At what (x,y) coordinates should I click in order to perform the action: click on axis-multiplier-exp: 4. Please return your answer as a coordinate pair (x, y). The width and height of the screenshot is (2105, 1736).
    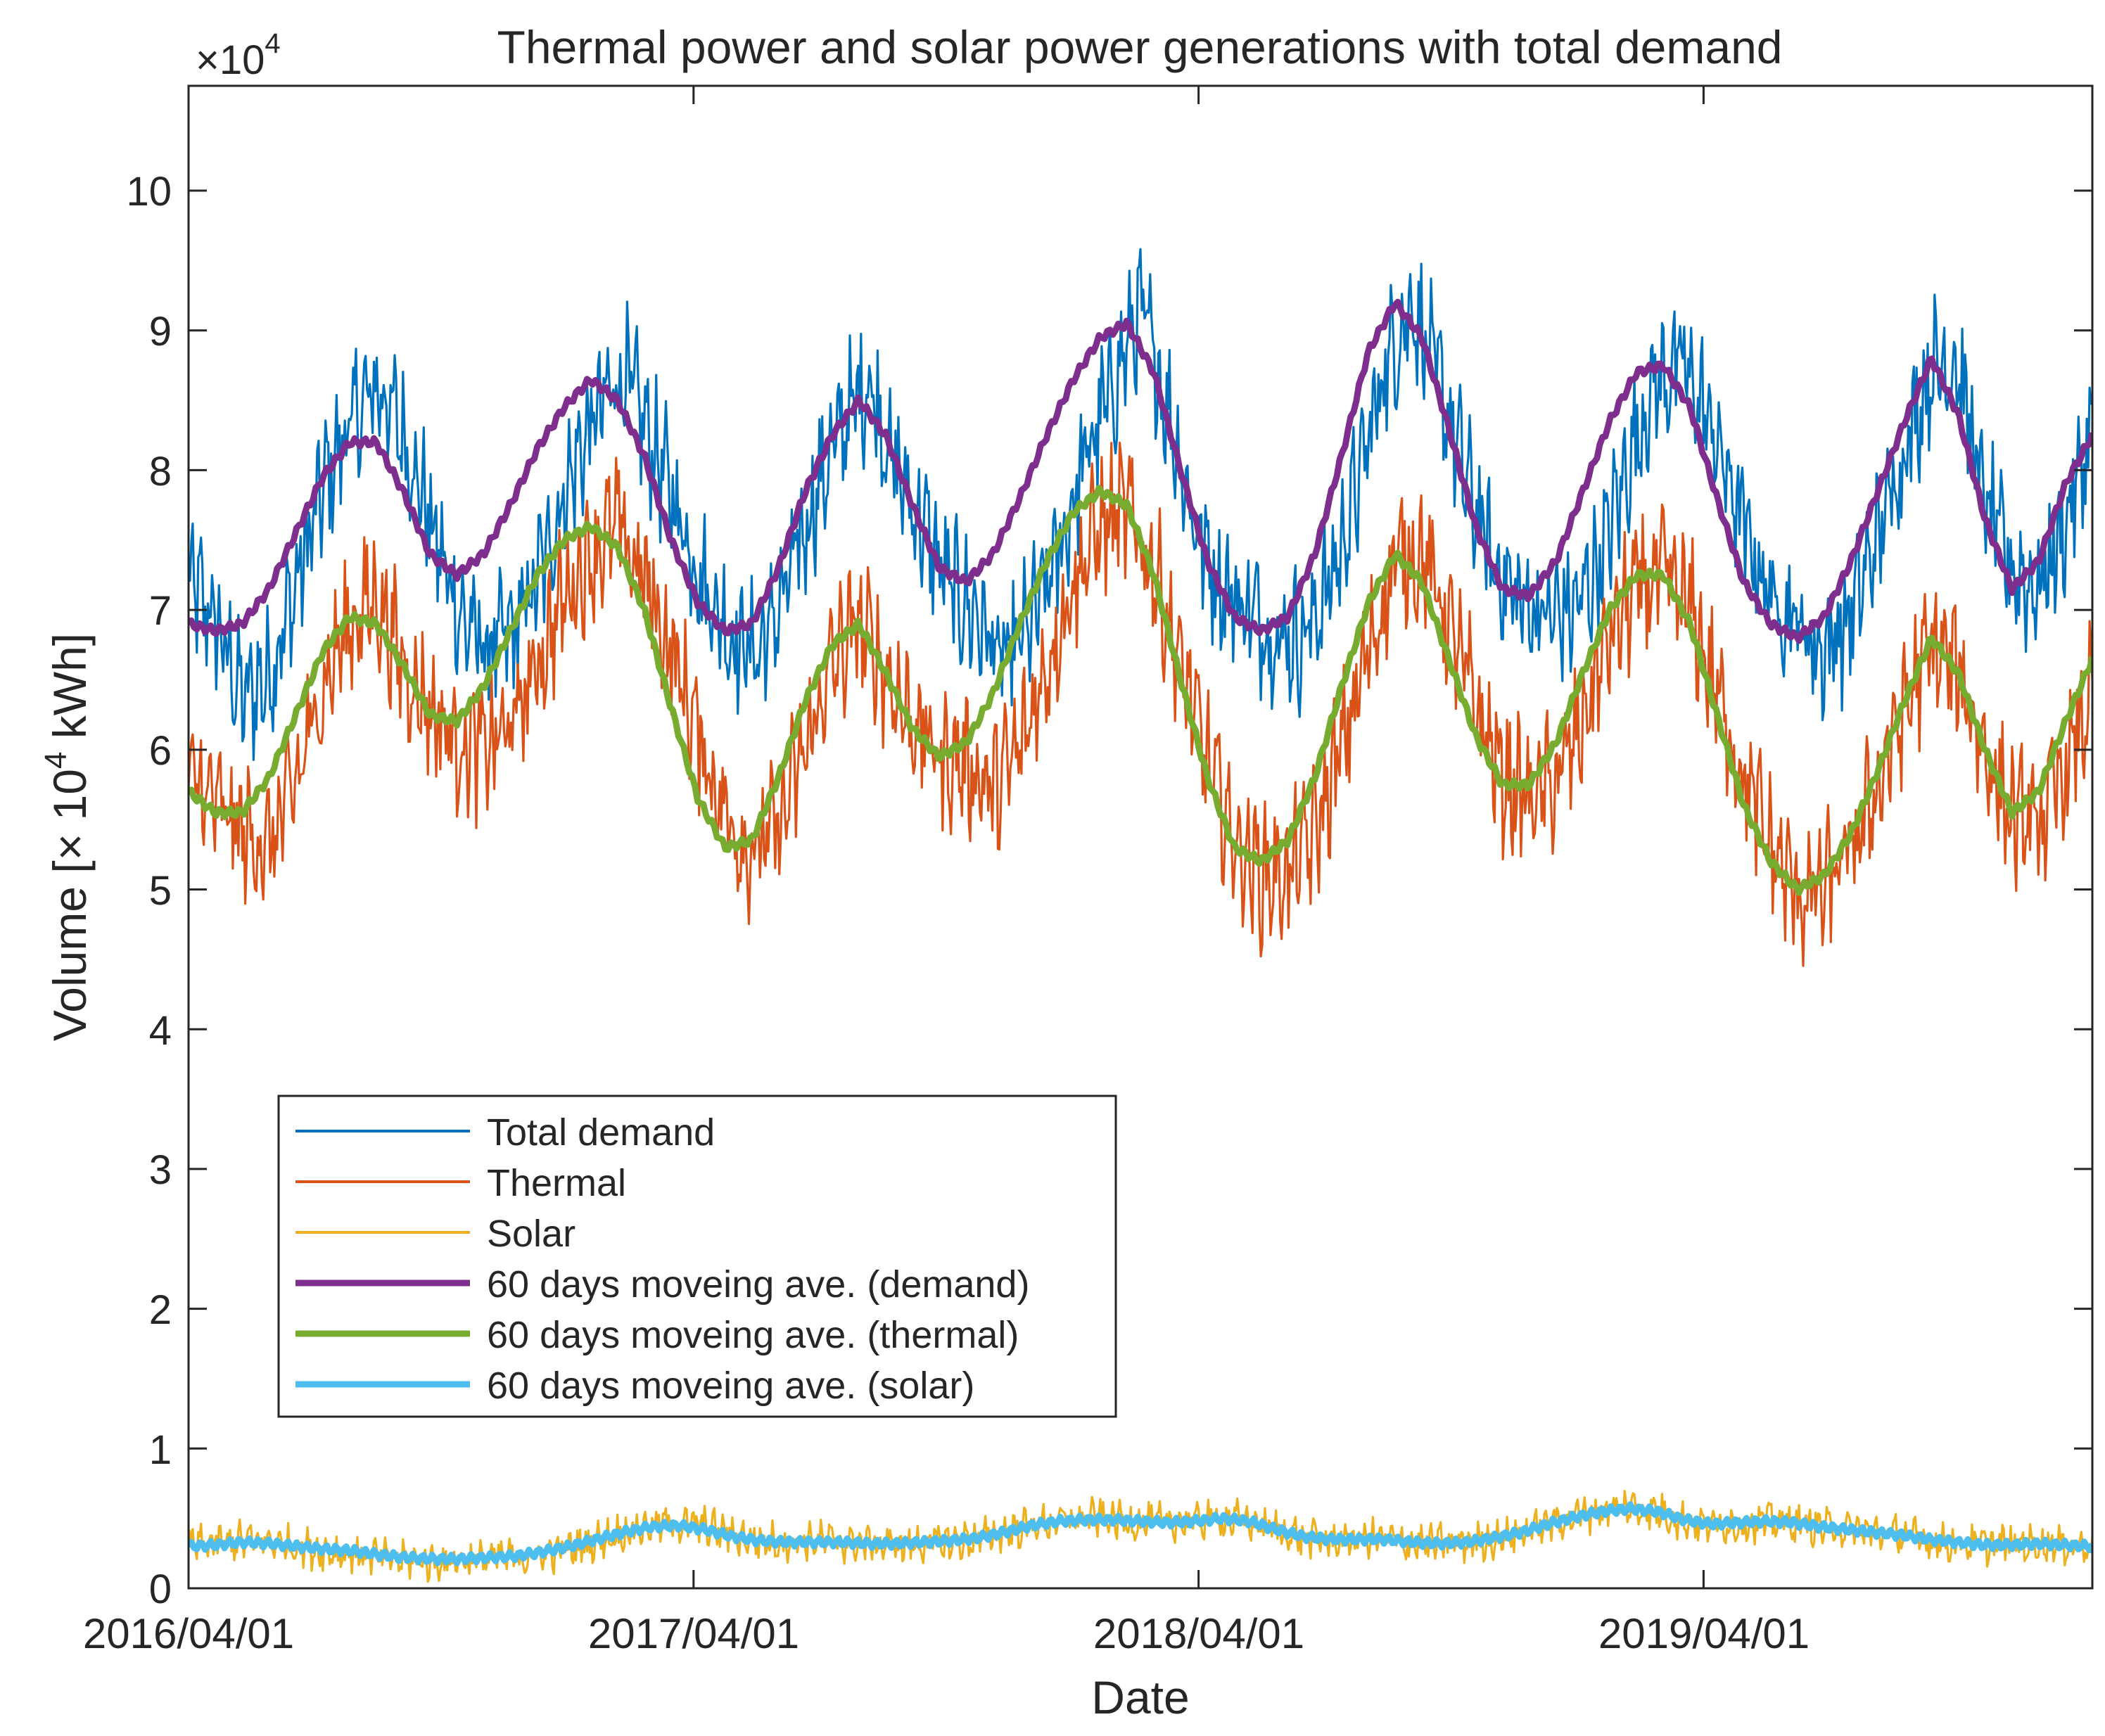
    Looking at the image, I should click on (272, 43).